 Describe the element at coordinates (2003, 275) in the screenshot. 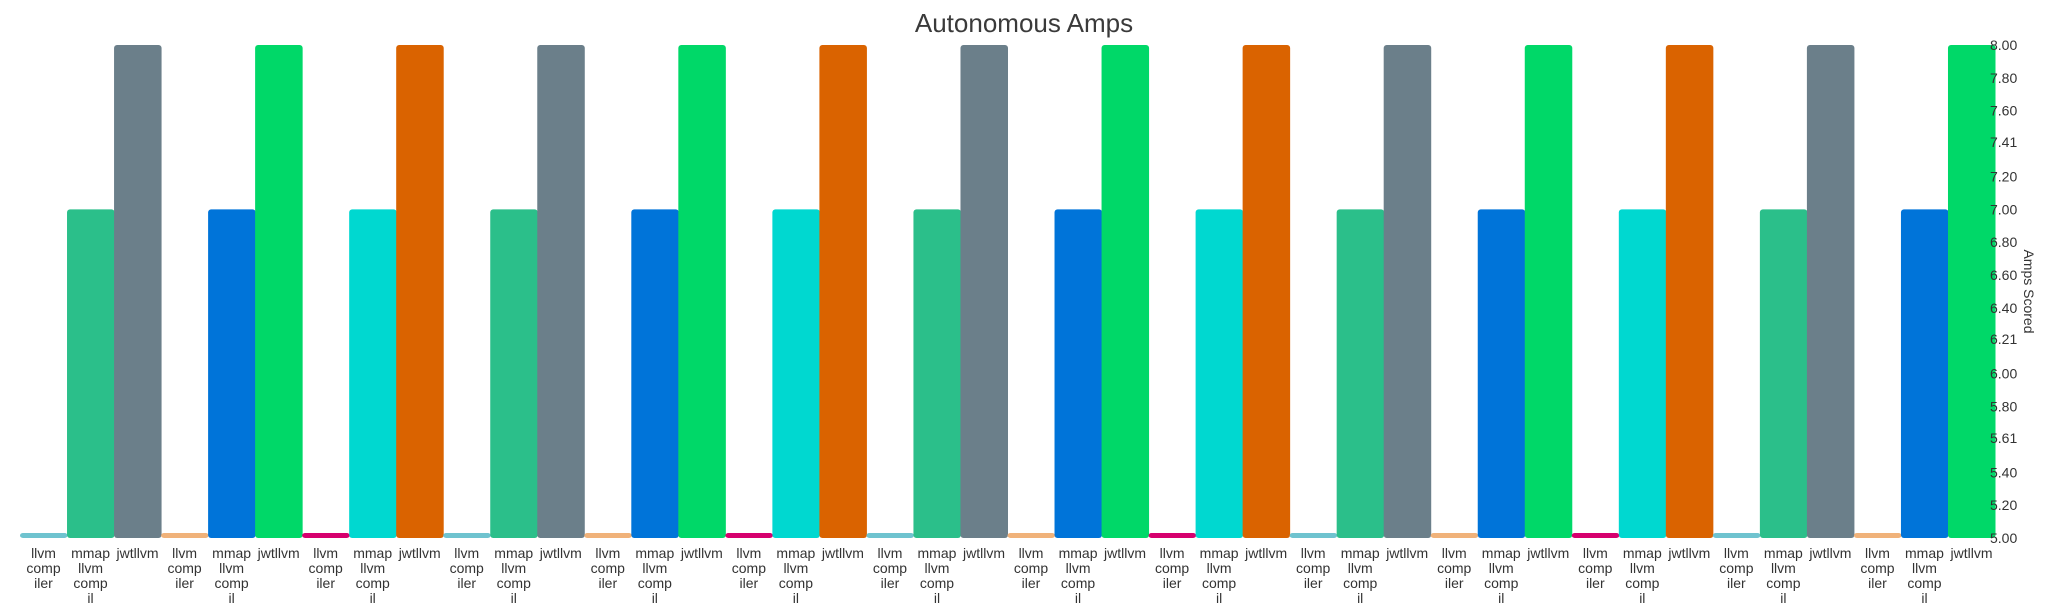

I see `y-tick-label: 6.60` at that location.